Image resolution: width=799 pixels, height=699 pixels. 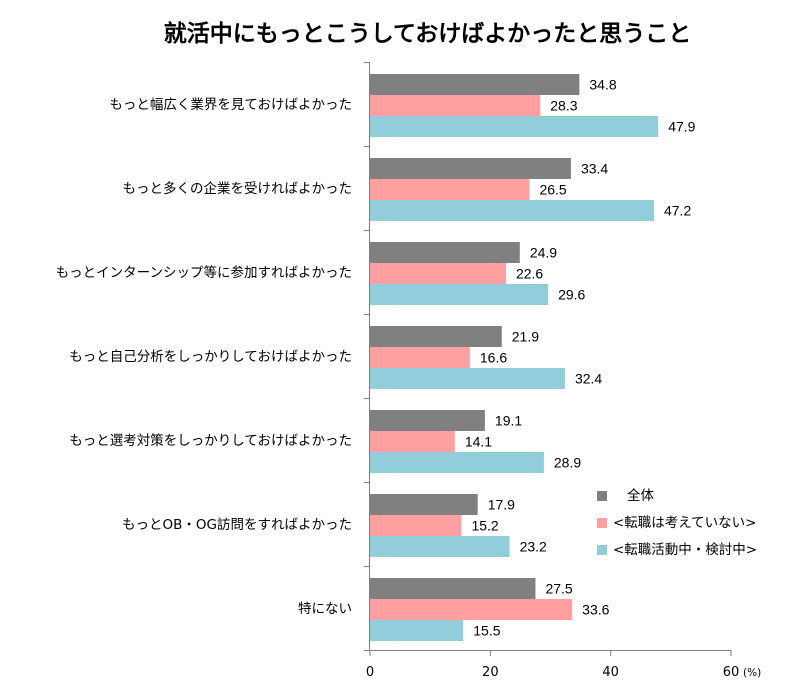 I want to click on data-label: 47.9, so click(x=681, y=127).